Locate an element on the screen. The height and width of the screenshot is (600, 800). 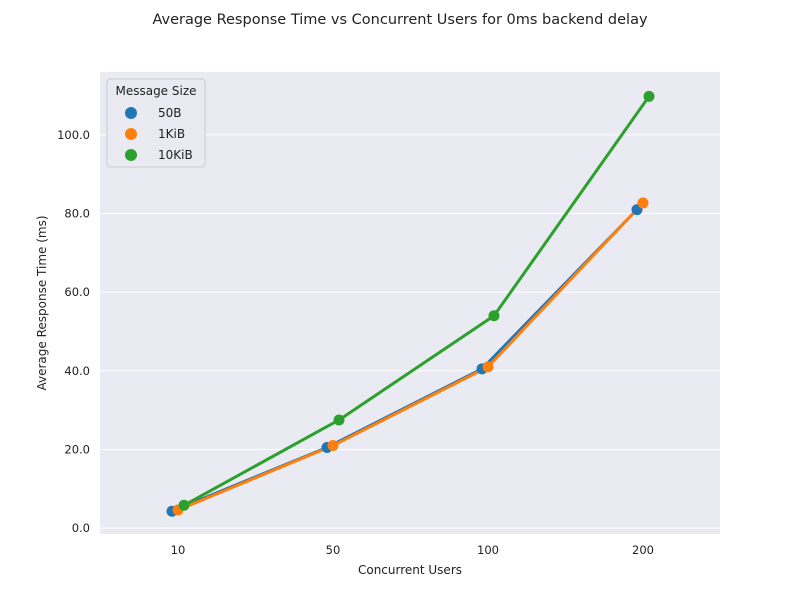
x-tick-labels: 10 50 100 200 is located at coordinates (412, 550).